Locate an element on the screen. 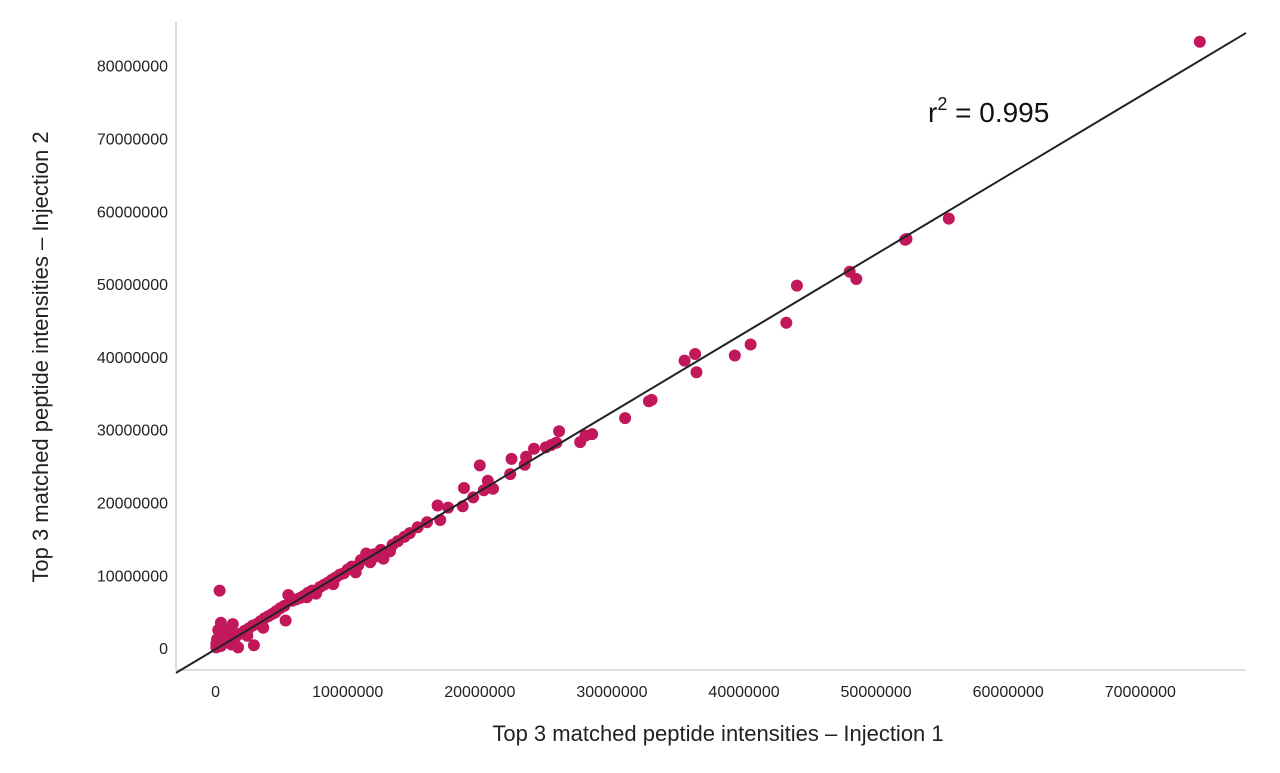  y-tick-label: 40000000 is located at coordinates (132, 358).